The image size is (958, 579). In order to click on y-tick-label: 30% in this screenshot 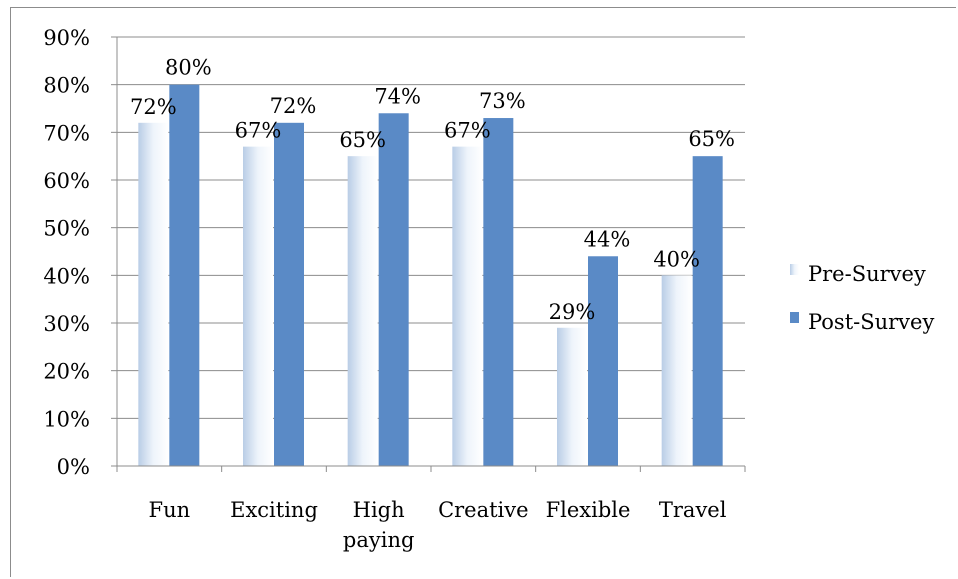, I will do `click(66, 324)`.